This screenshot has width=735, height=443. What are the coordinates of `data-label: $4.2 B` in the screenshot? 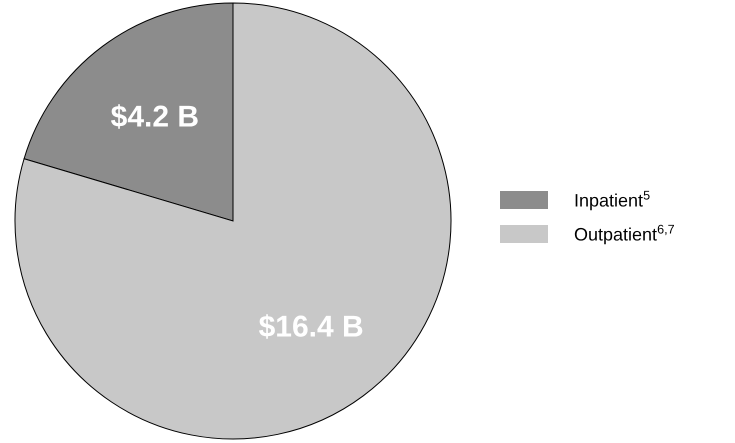 It's located at (155, 117).